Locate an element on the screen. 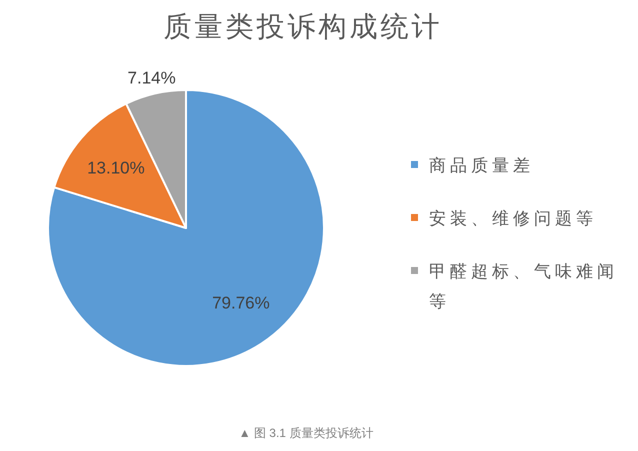  legend-label: 安装、维修问题等 is located at coordinates (513, 218).